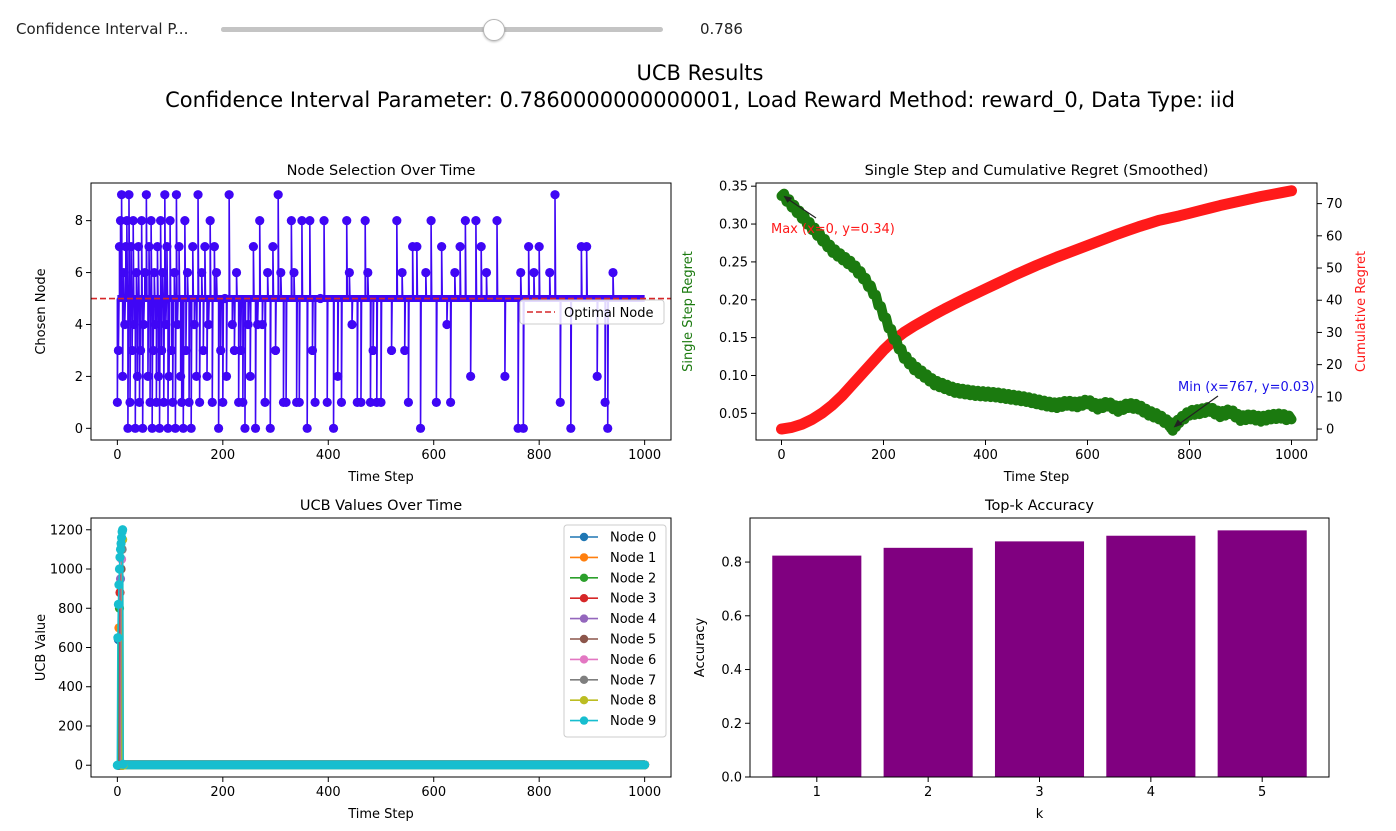 Image resolution: width=1396 pixels, height=831 pixels. I want to click on regret-ytick-label: 0.20, so click(733, 300).